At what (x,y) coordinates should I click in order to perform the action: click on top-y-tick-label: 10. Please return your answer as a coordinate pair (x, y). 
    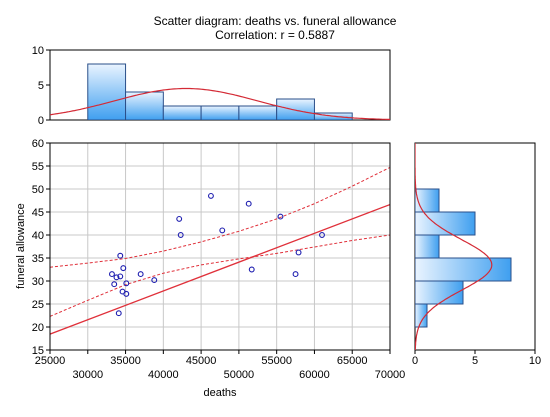
    Looking at the image, I should click on (38, 51).